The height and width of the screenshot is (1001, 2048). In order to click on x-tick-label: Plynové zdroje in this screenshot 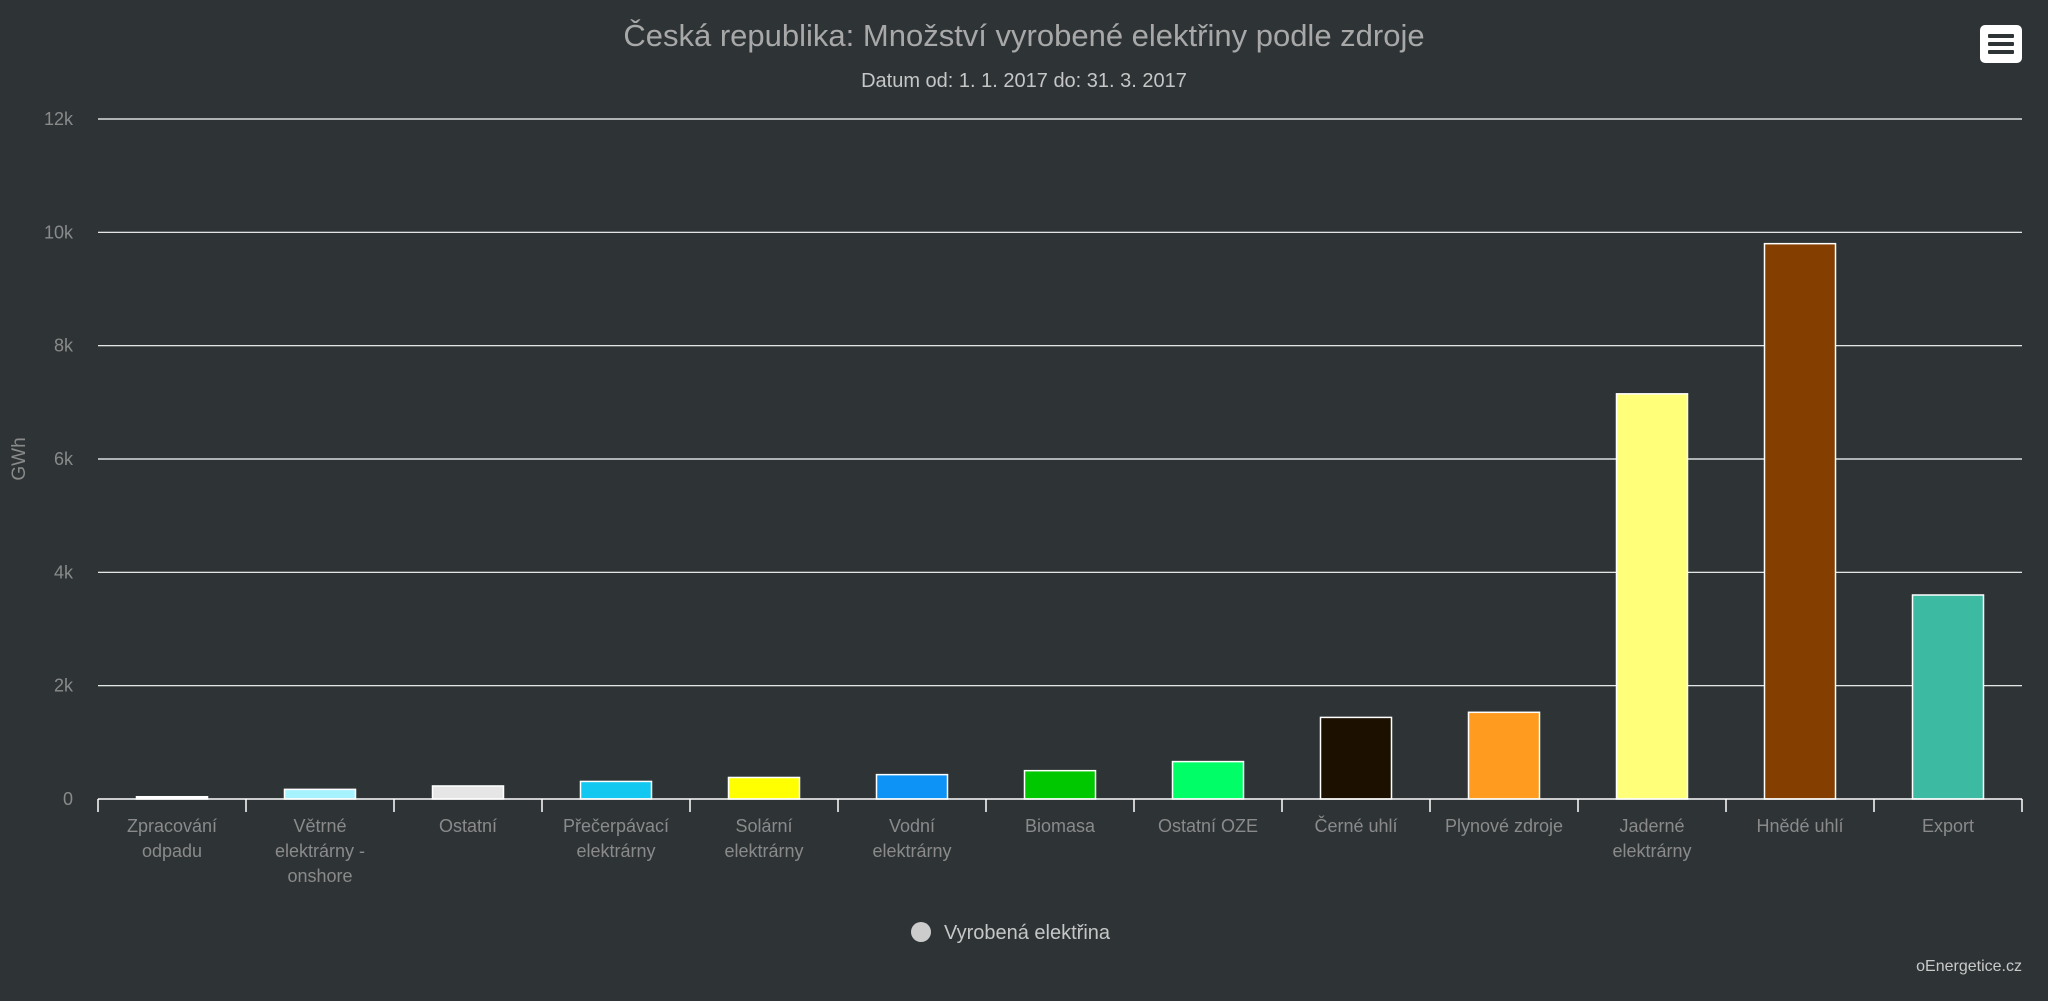, I will do `click(1504, 826)`.